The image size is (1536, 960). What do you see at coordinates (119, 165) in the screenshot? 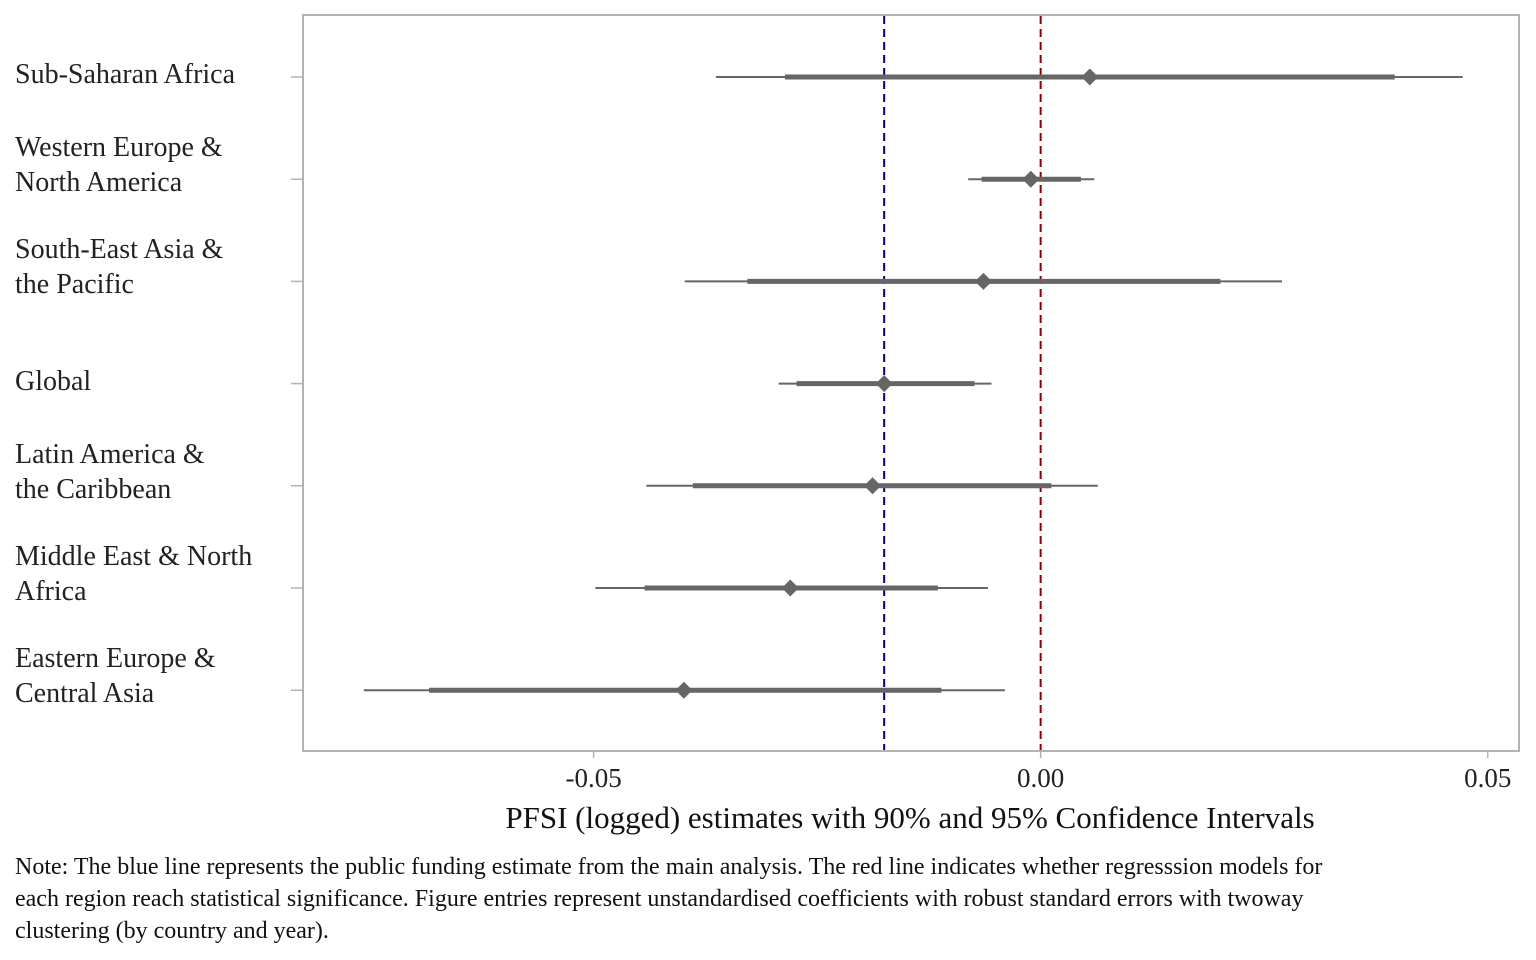
I see `category-label: Western Europe & North America` at bounding box center [119, 165].